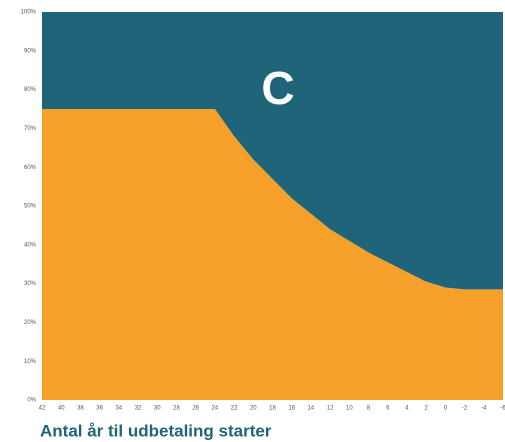 This screenshot has width=505, height=442. What do you see at coordinates (30, 245) in the screenshot?
I see `y-tick-label: 40%` at bounding box center [30, 245].